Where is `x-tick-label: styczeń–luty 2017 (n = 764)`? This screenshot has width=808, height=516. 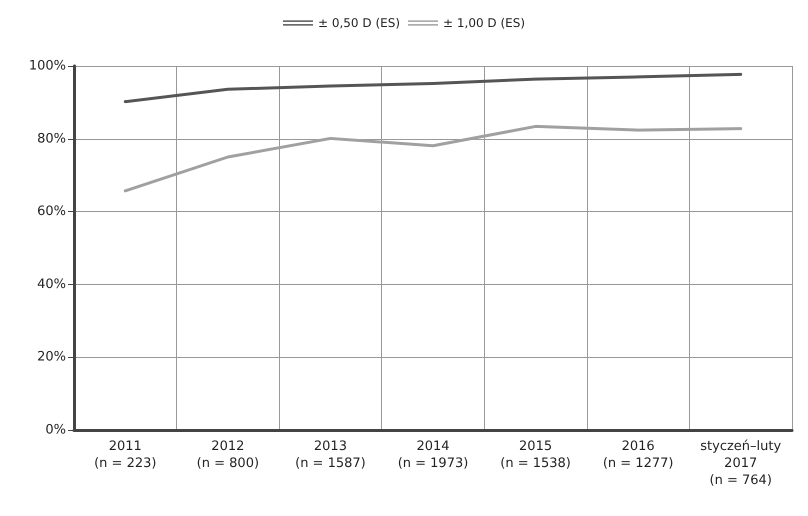
x-tick-label: styczeń–luty 2017 (n = 764) is located at coordinates (741, 463).